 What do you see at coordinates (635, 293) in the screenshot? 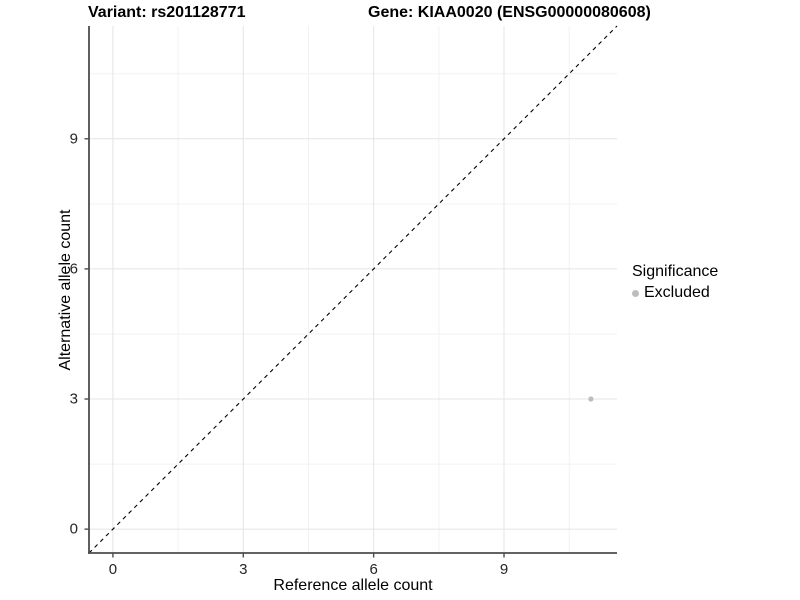
I see `legend-marker-dot` at bounding box center [635, 293].